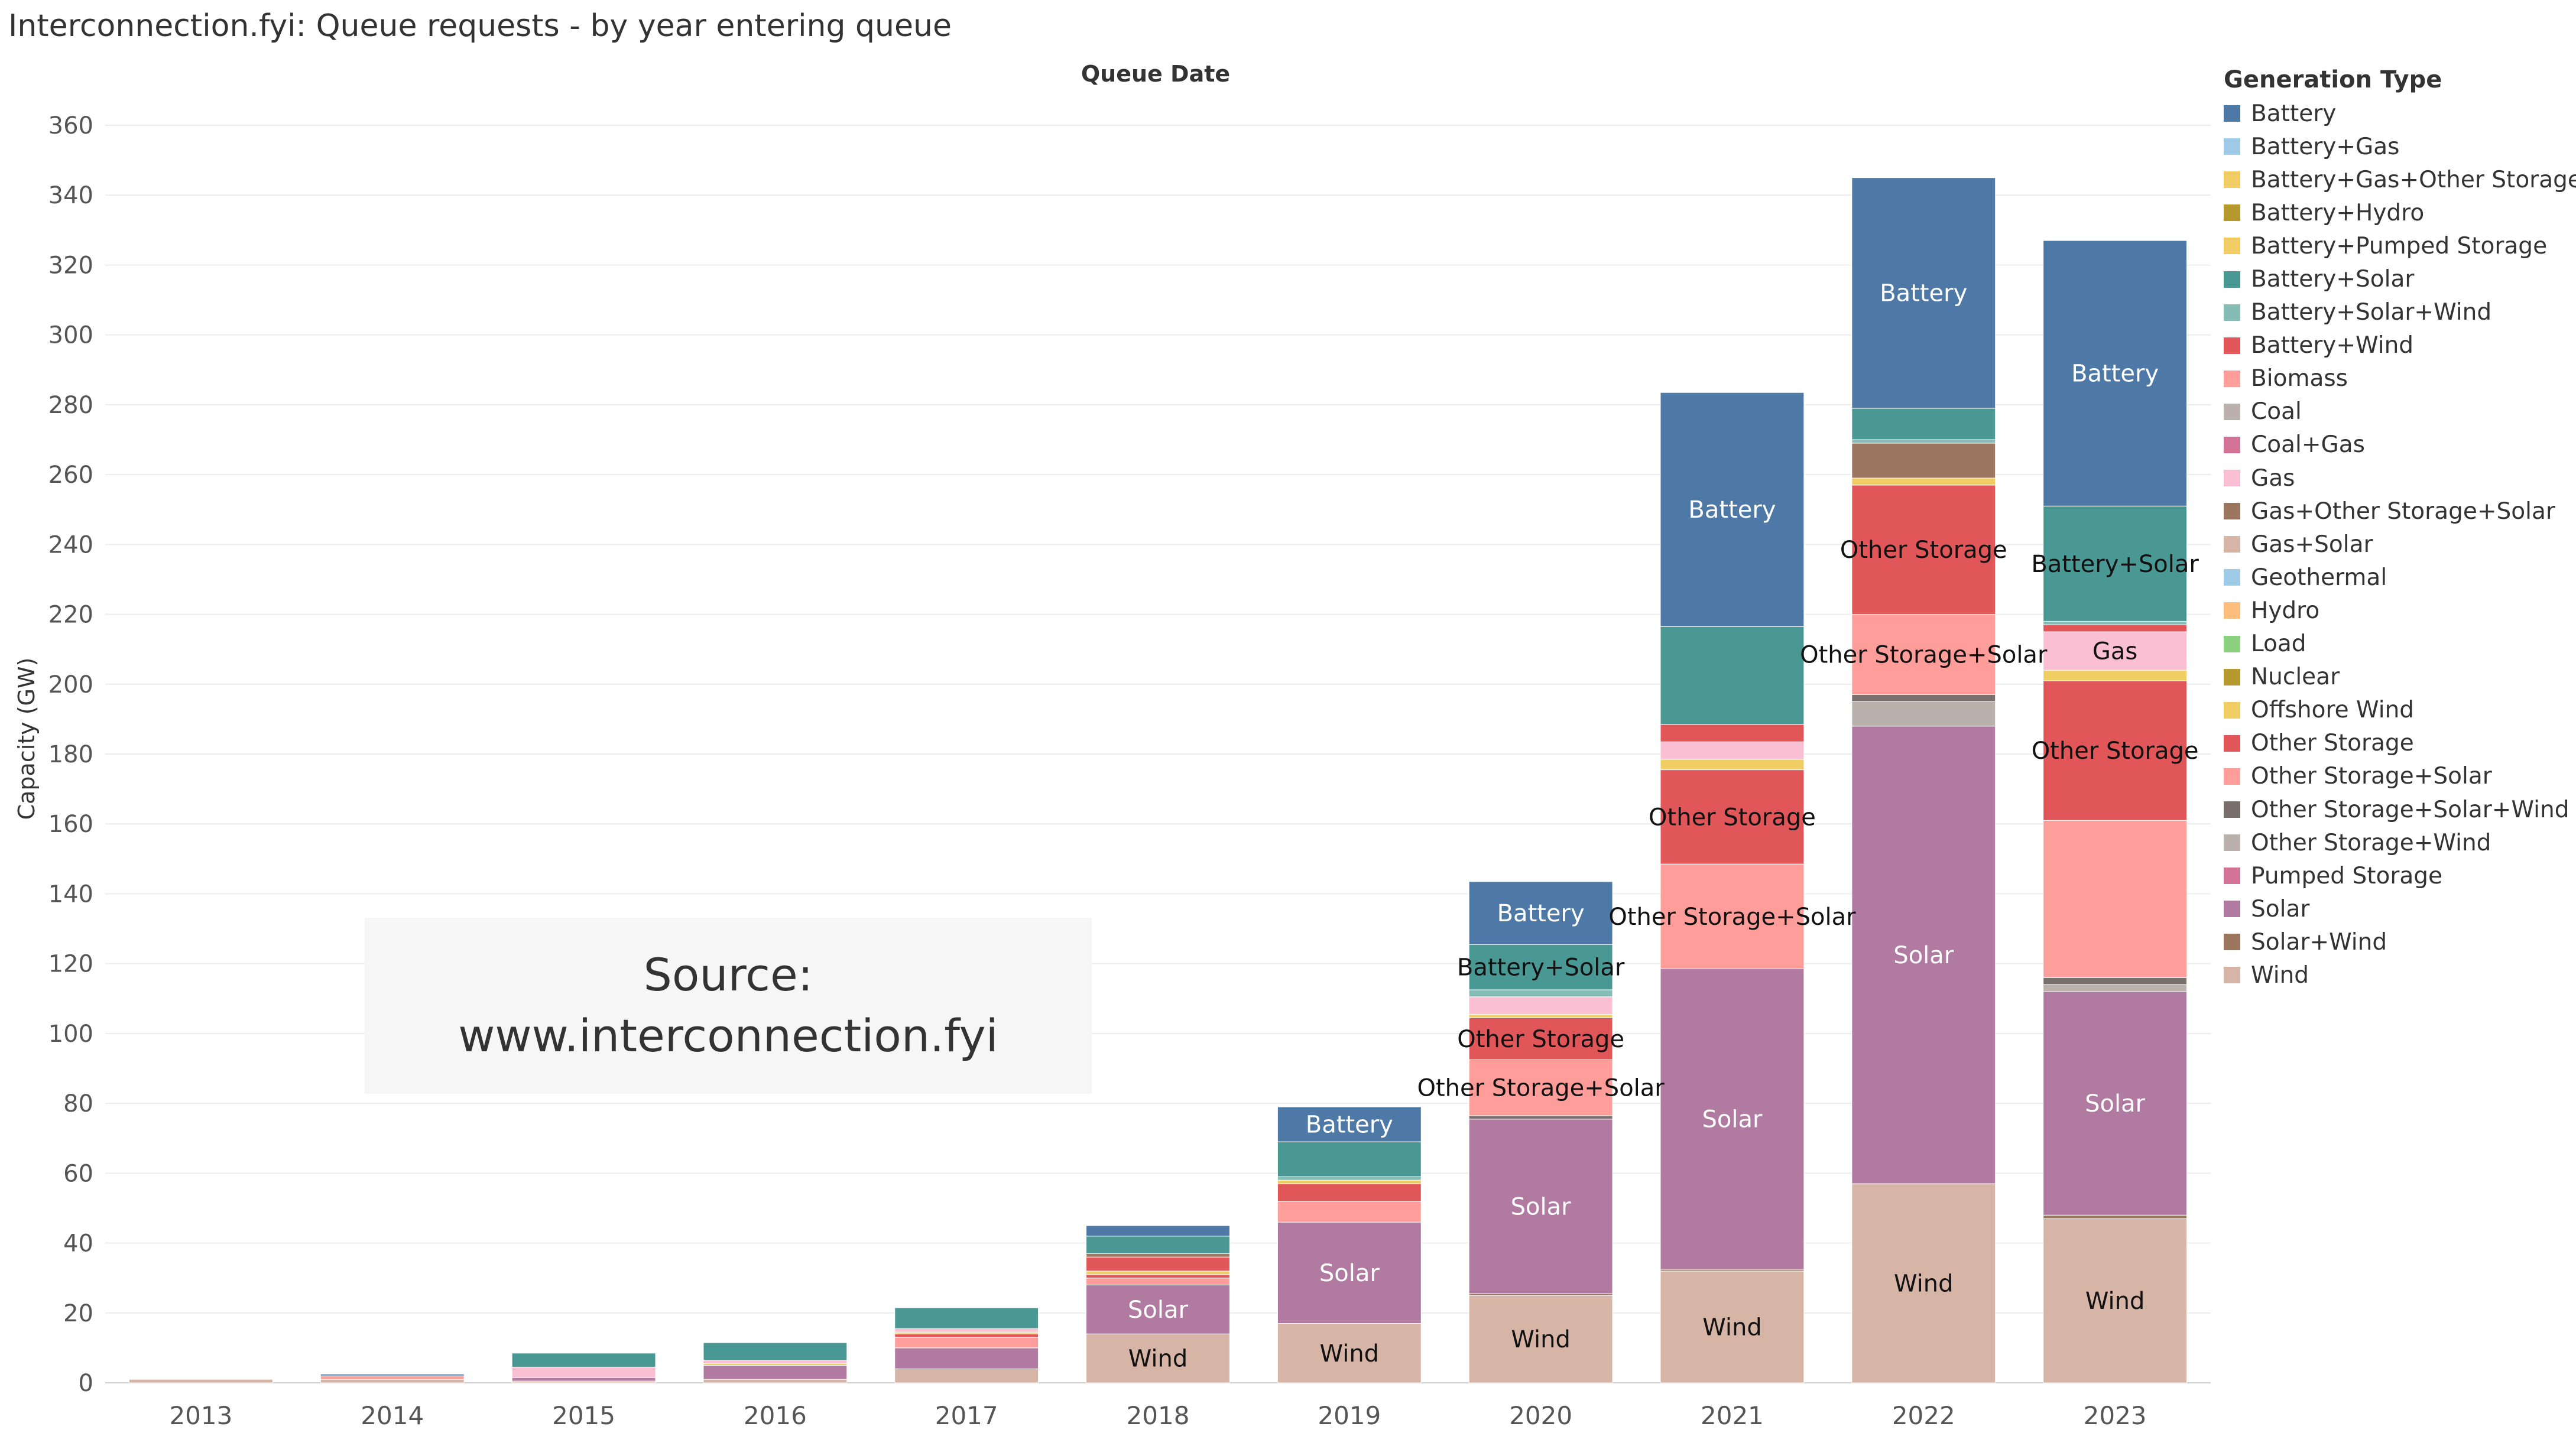 This screenshot has width=2576, height=1436. Describe the element at coordinates (2400, 179) in the screenshot. I see `legend-item: Battery+Gas+Other Storage` at that location.